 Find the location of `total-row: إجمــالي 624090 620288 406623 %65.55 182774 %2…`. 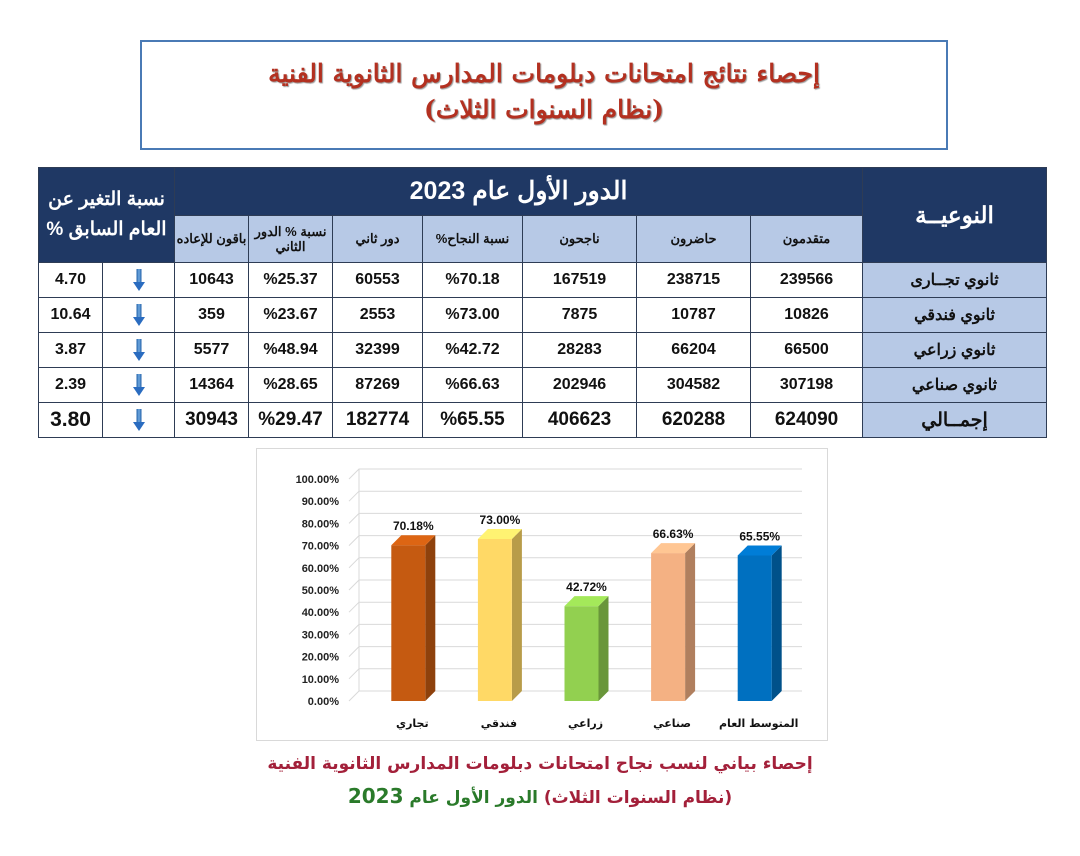

total-row: إجمــالي 624090 620288 406623 %65.55 182774 %2… is located at coordinates (542, 420).